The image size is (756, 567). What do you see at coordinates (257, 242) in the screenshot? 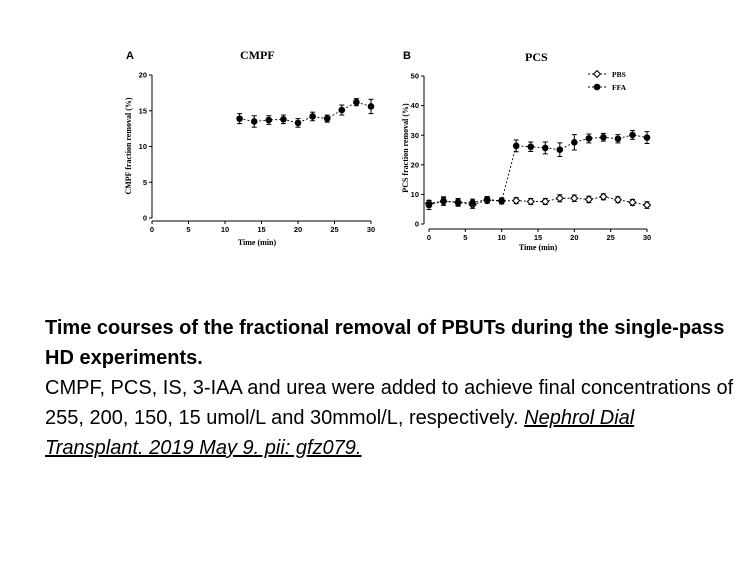
I see `panel-a-x-axis-label: Time (min)` at bounding box center [257, 242].